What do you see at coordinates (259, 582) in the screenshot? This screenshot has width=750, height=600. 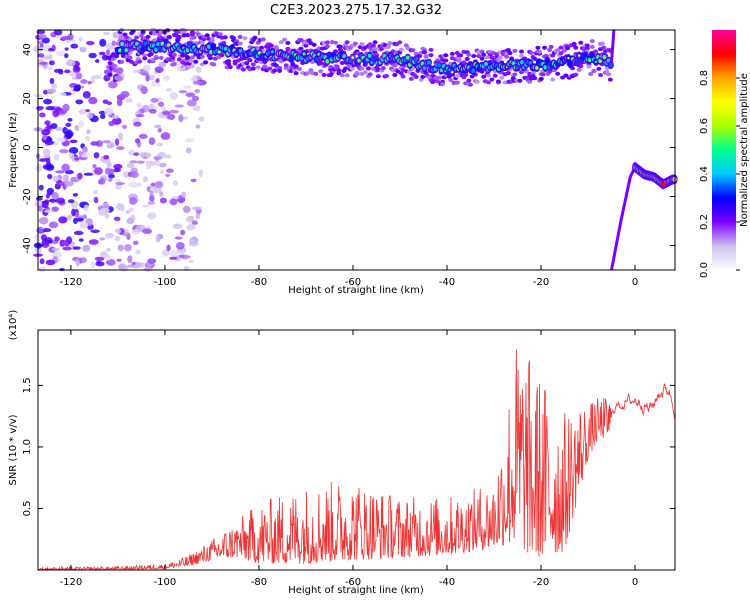 I see `x-tick-label: -80` at bounding box center [259, 582].